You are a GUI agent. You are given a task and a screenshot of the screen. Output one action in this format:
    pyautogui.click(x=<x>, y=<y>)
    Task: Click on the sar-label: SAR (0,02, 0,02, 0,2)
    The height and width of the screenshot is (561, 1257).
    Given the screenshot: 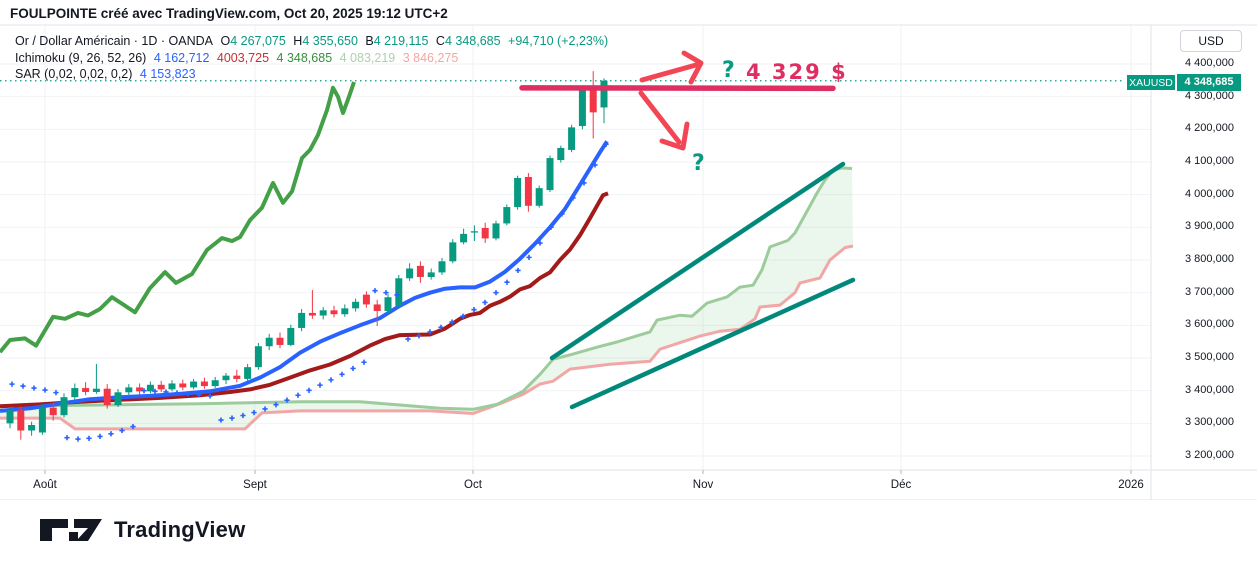 What is the action you would take?
    pyautogui.click(x=74, y=74)
    